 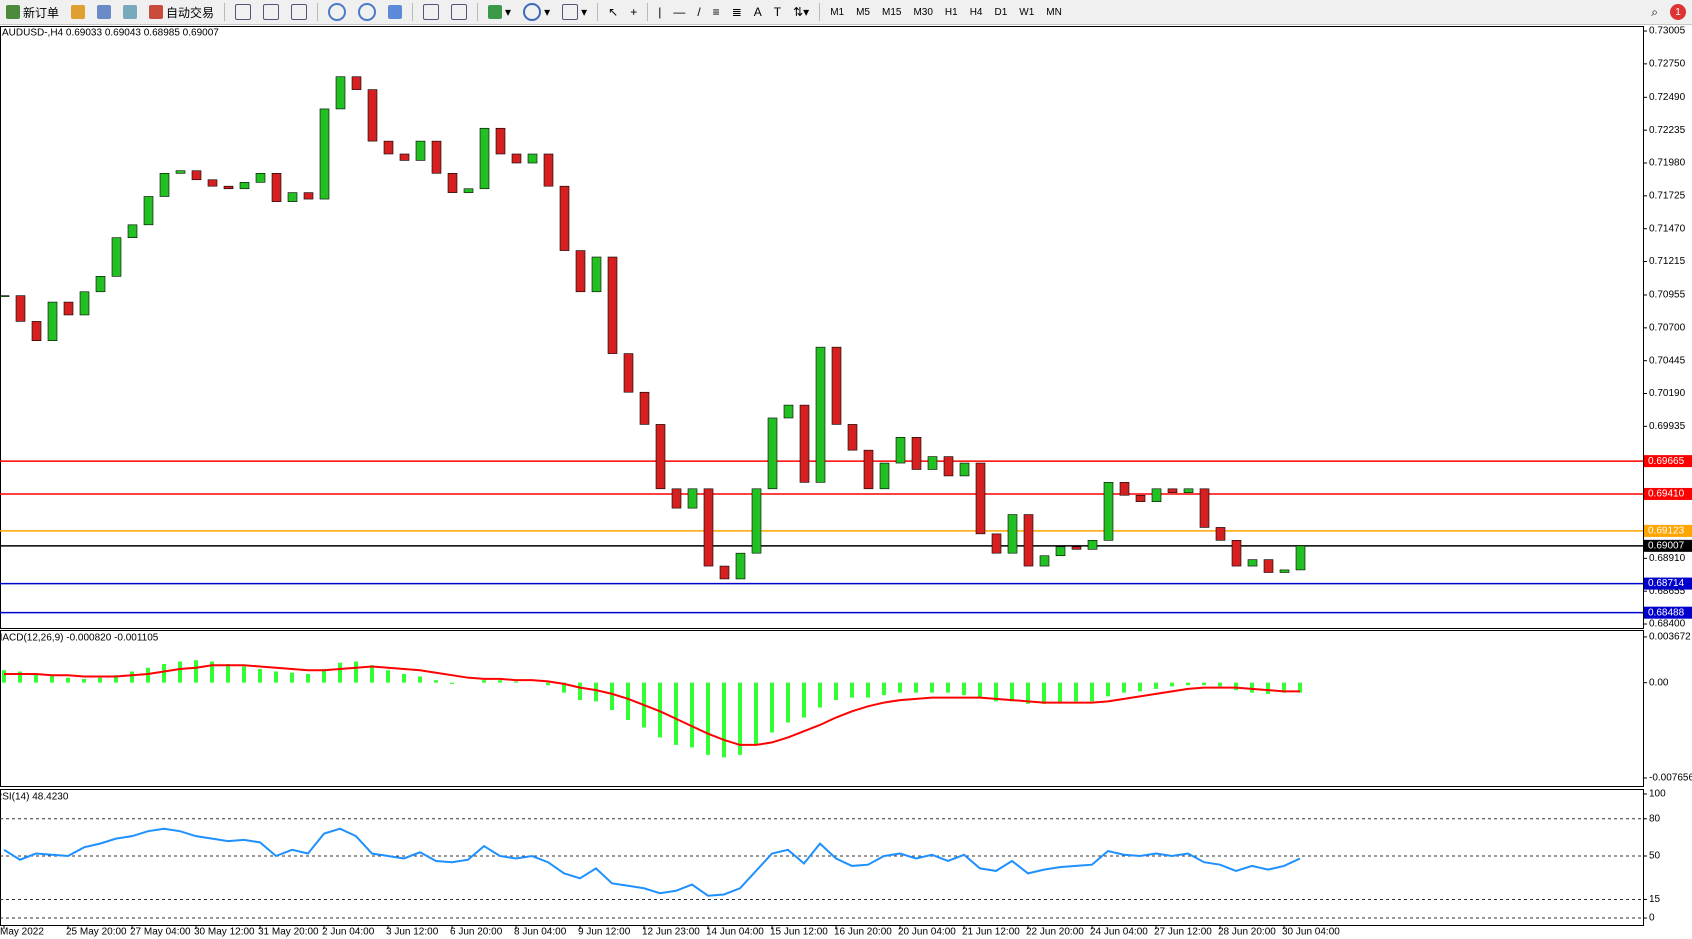 What do you see at coordinates (1655, 856) in the screenshot?
I see `y-tick-label: 50` at bounding box center [1655, 856].